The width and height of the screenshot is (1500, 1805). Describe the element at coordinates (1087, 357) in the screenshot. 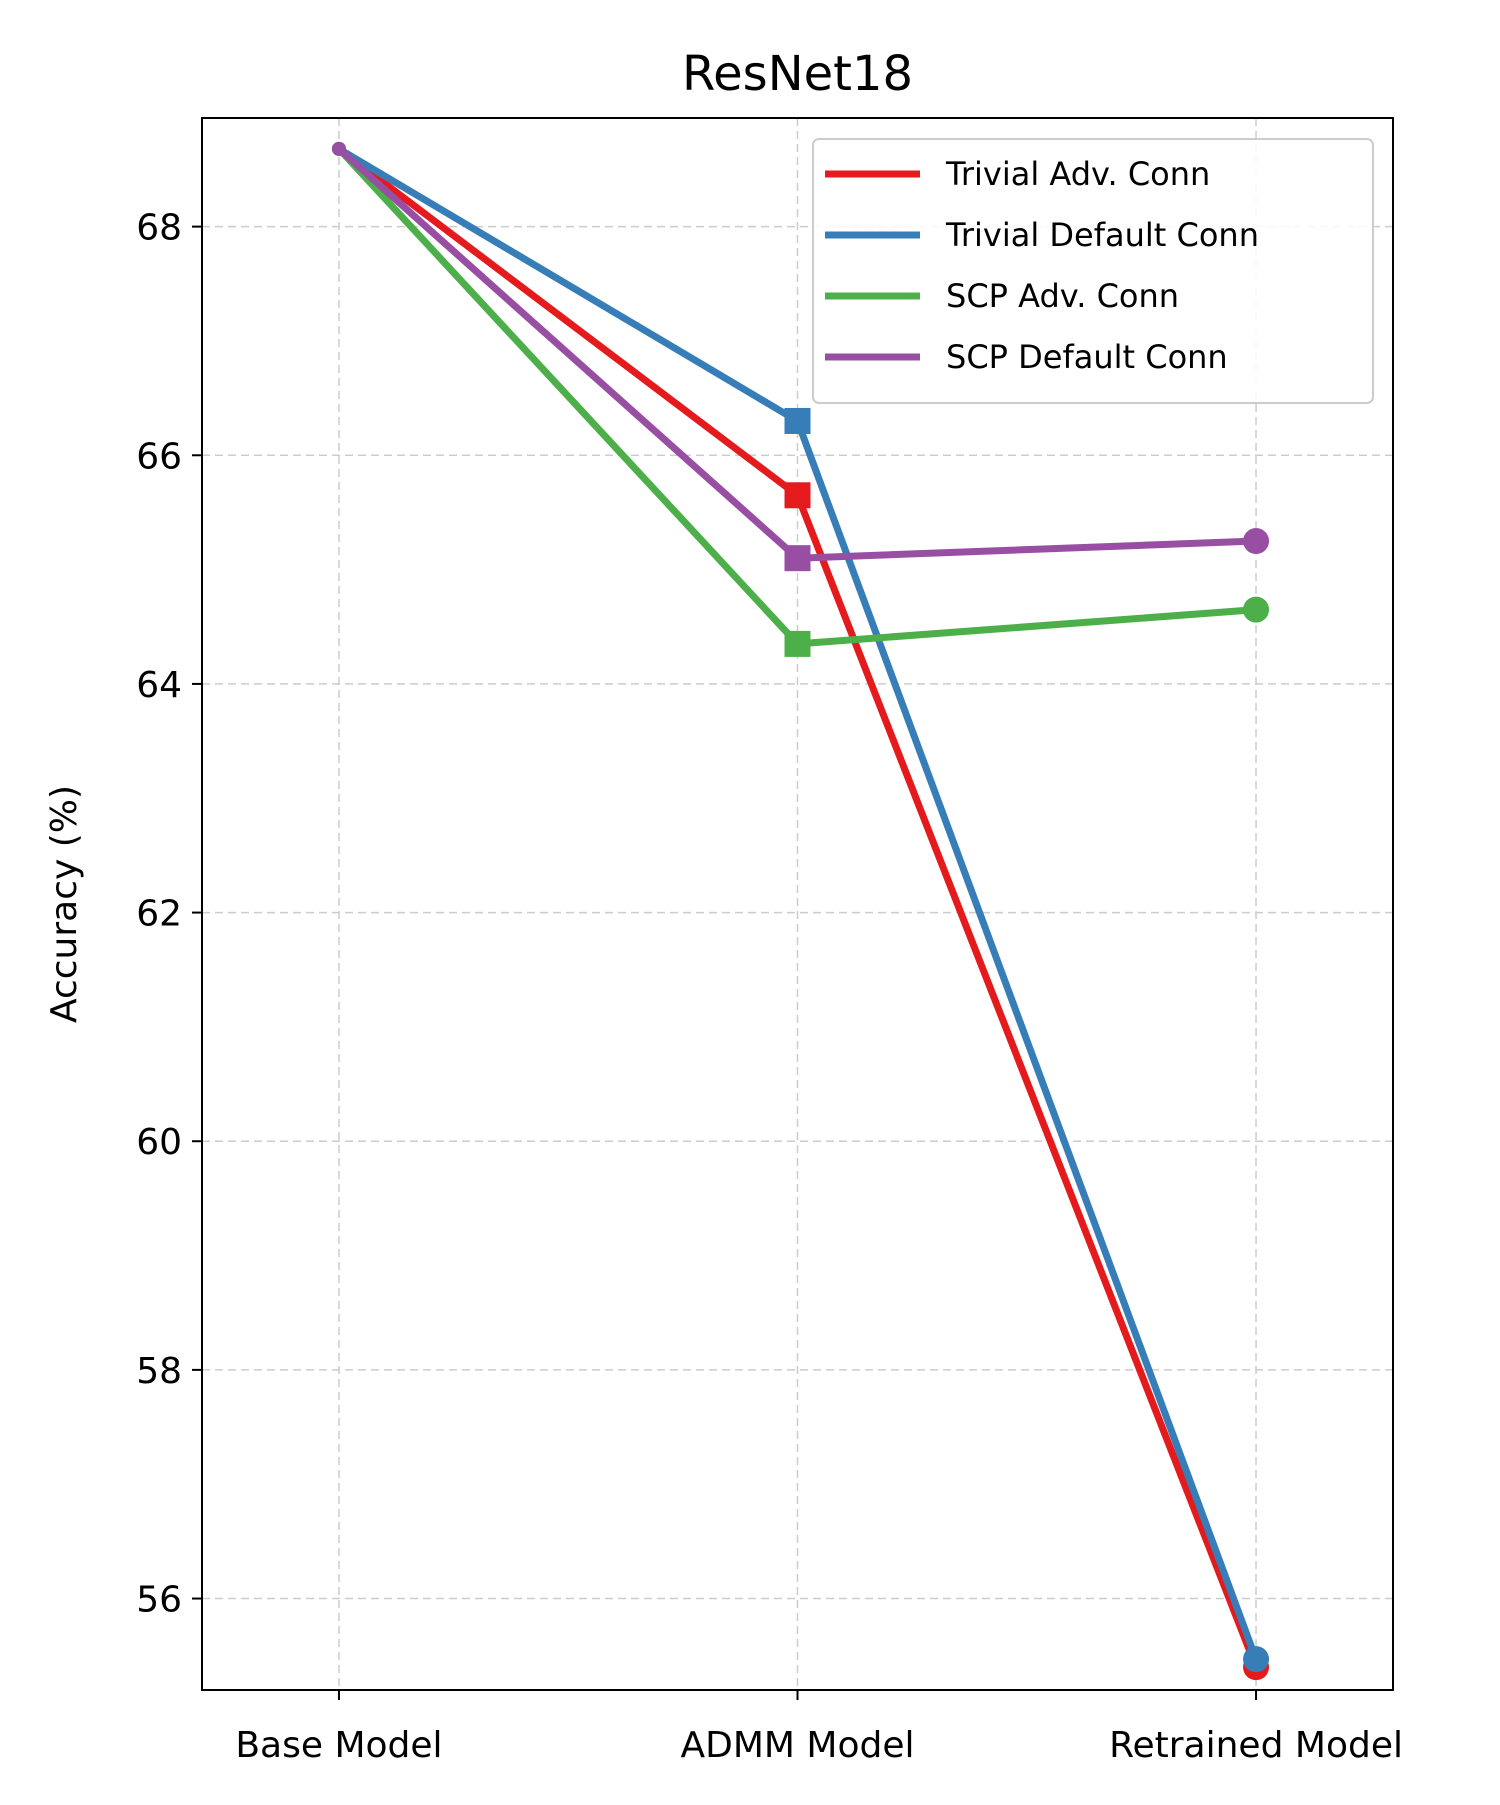

I see `legend-label: SCP Default Conn` at that location.